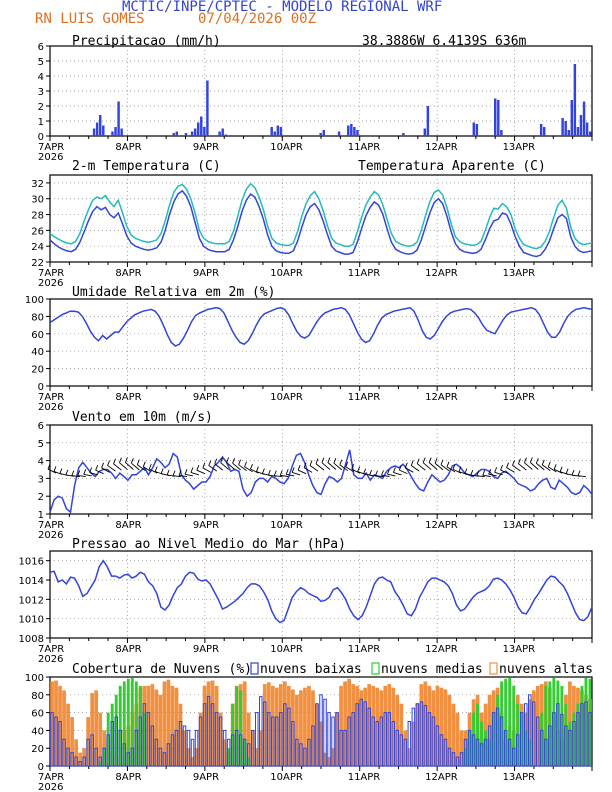  Describe the element at coordinates (321, 223) in the screenshot. I see `temperature-line` at that location.